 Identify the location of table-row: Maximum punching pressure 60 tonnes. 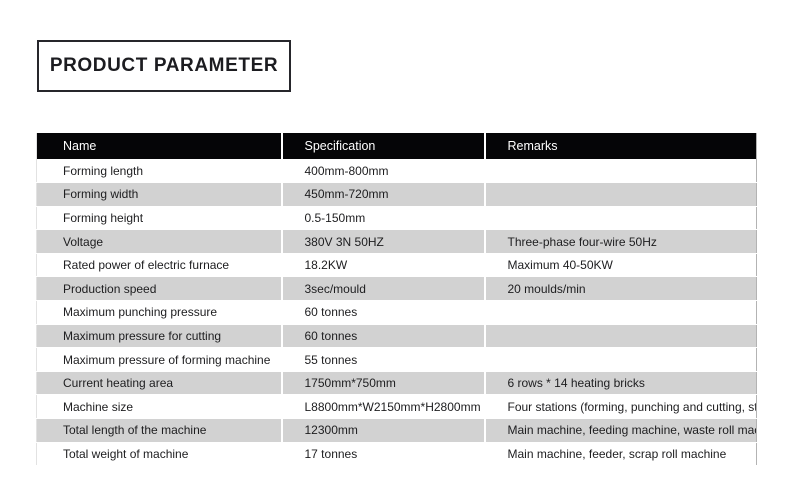
(396, 312).